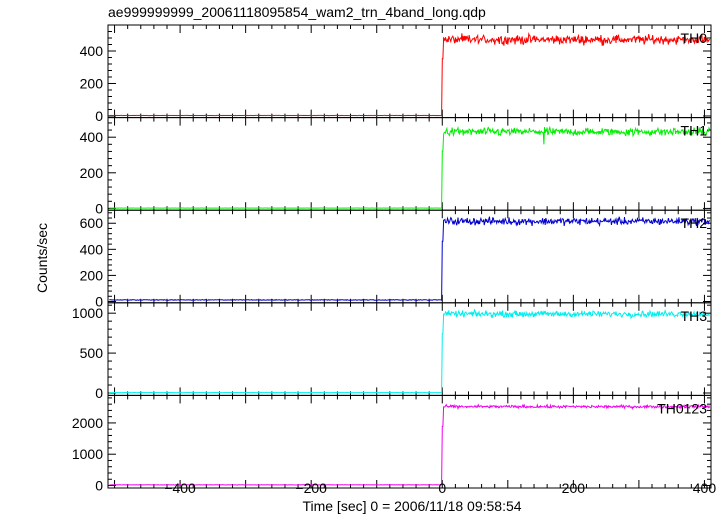  Describe the element at coordinates (442, 488) in the screenshot. I see `x-tick-label: 0` at that location.